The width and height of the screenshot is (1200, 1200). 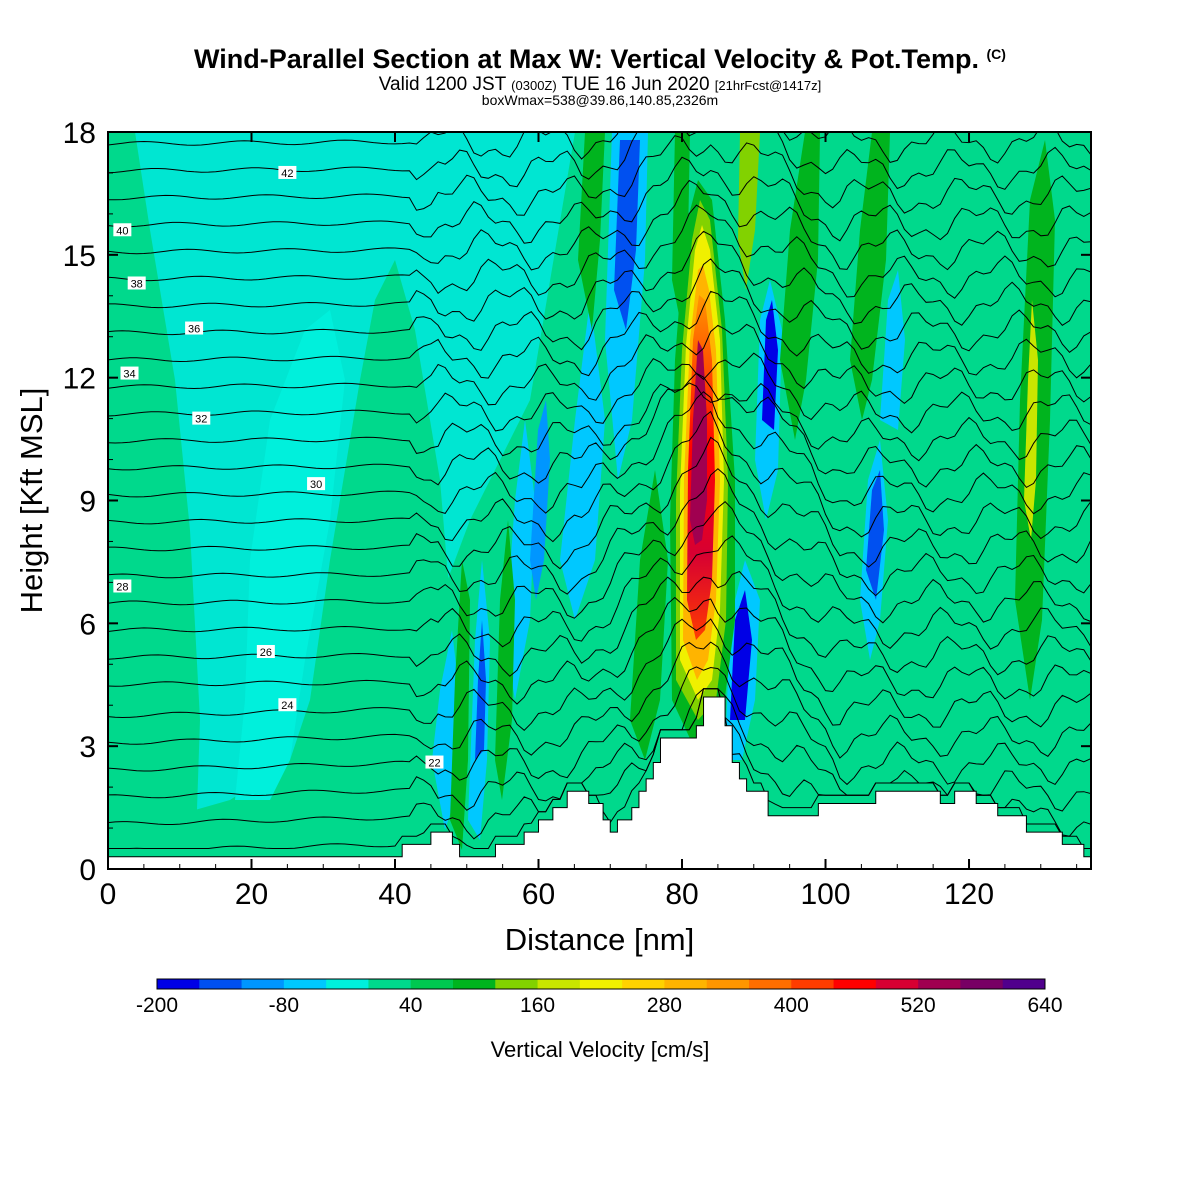 I want to click on theta-contour-label: 42, so click(x=287, y=172).